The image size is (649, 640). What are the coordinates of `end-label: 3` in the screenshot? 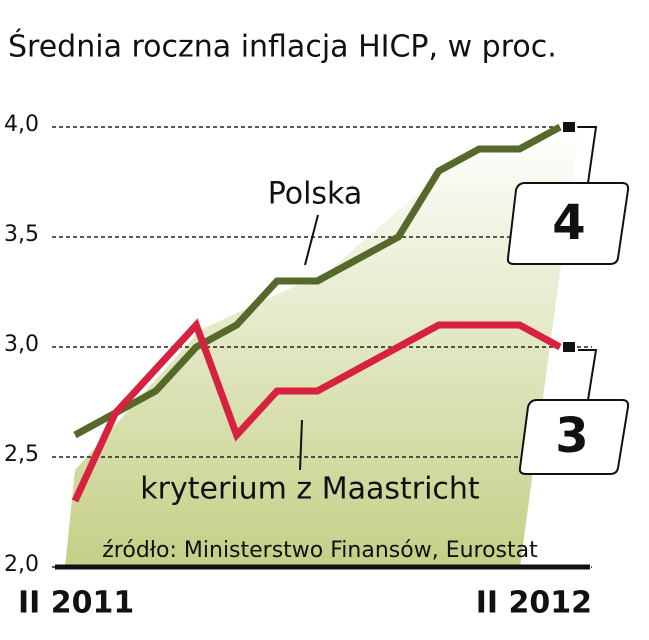 It's located at (571, 436).